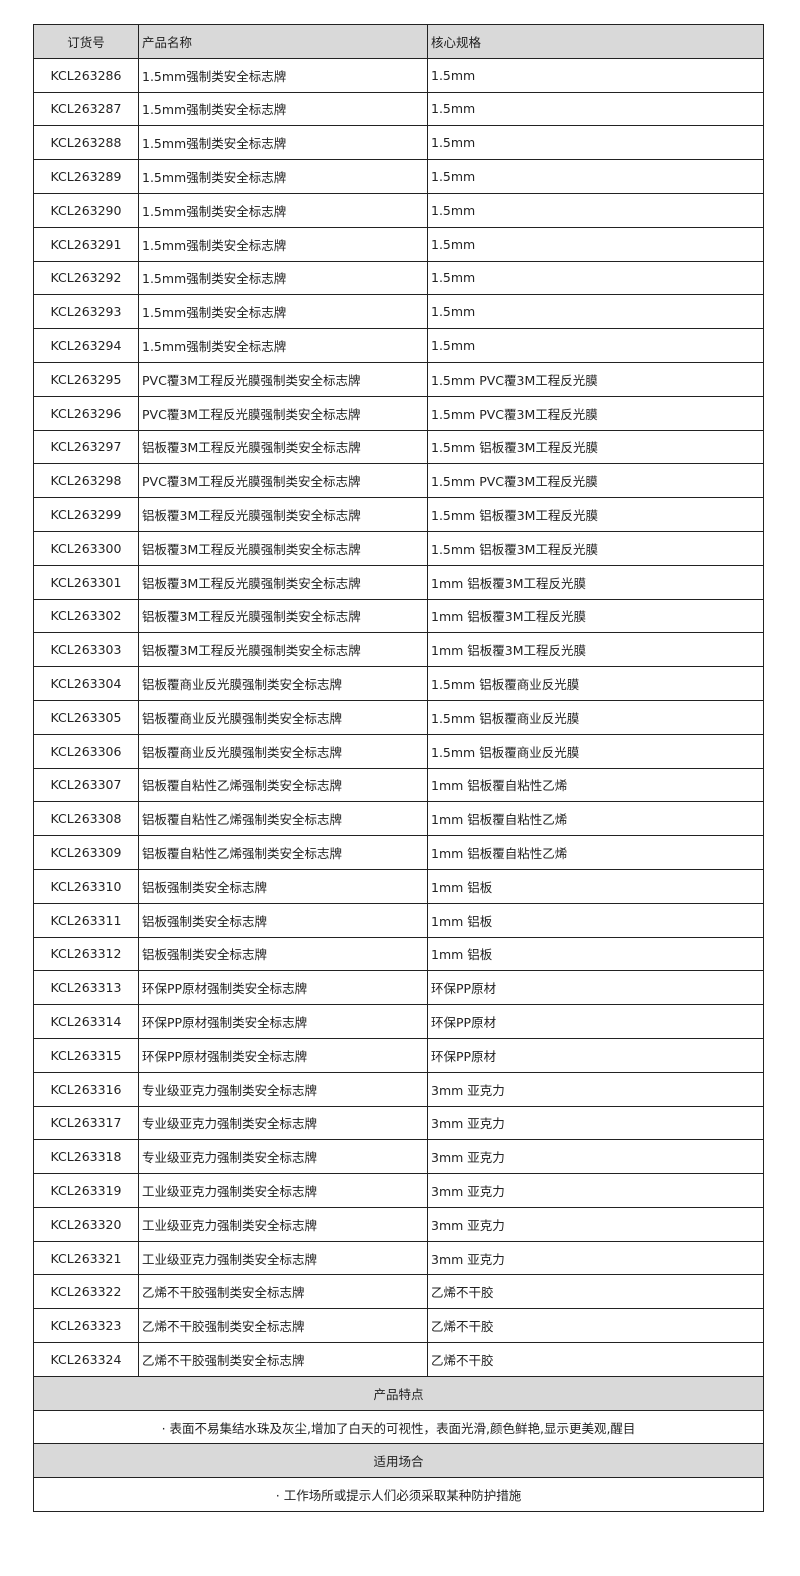 This screenshot has width=800, height=1576. What do you see at coordinates (86, 1326) in the screenshot?
I see `order-number-cell: KCL263323` at bounding box center [86, 1326].